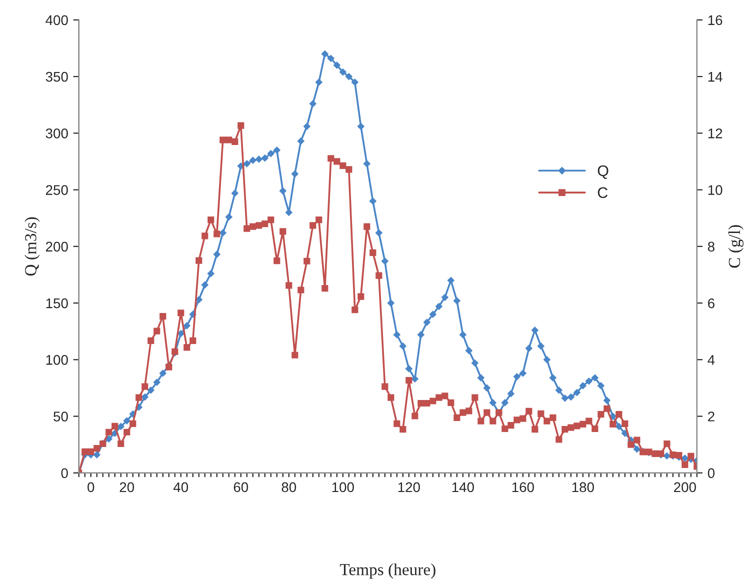 This screenshot has height=586, width=751. What do you see at coordinates (523, 487) in the screenshot?
I see `x-tick-label: 160` at bounding box center [523, 487].